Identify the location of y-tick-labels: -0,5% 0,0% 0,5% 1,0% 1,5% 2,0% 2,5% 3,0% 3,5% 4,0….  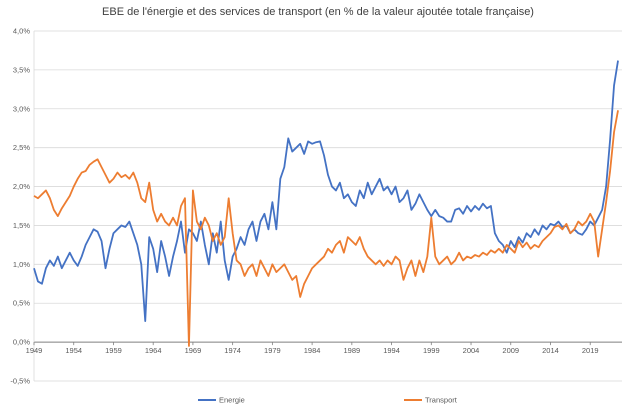
(20, 206).